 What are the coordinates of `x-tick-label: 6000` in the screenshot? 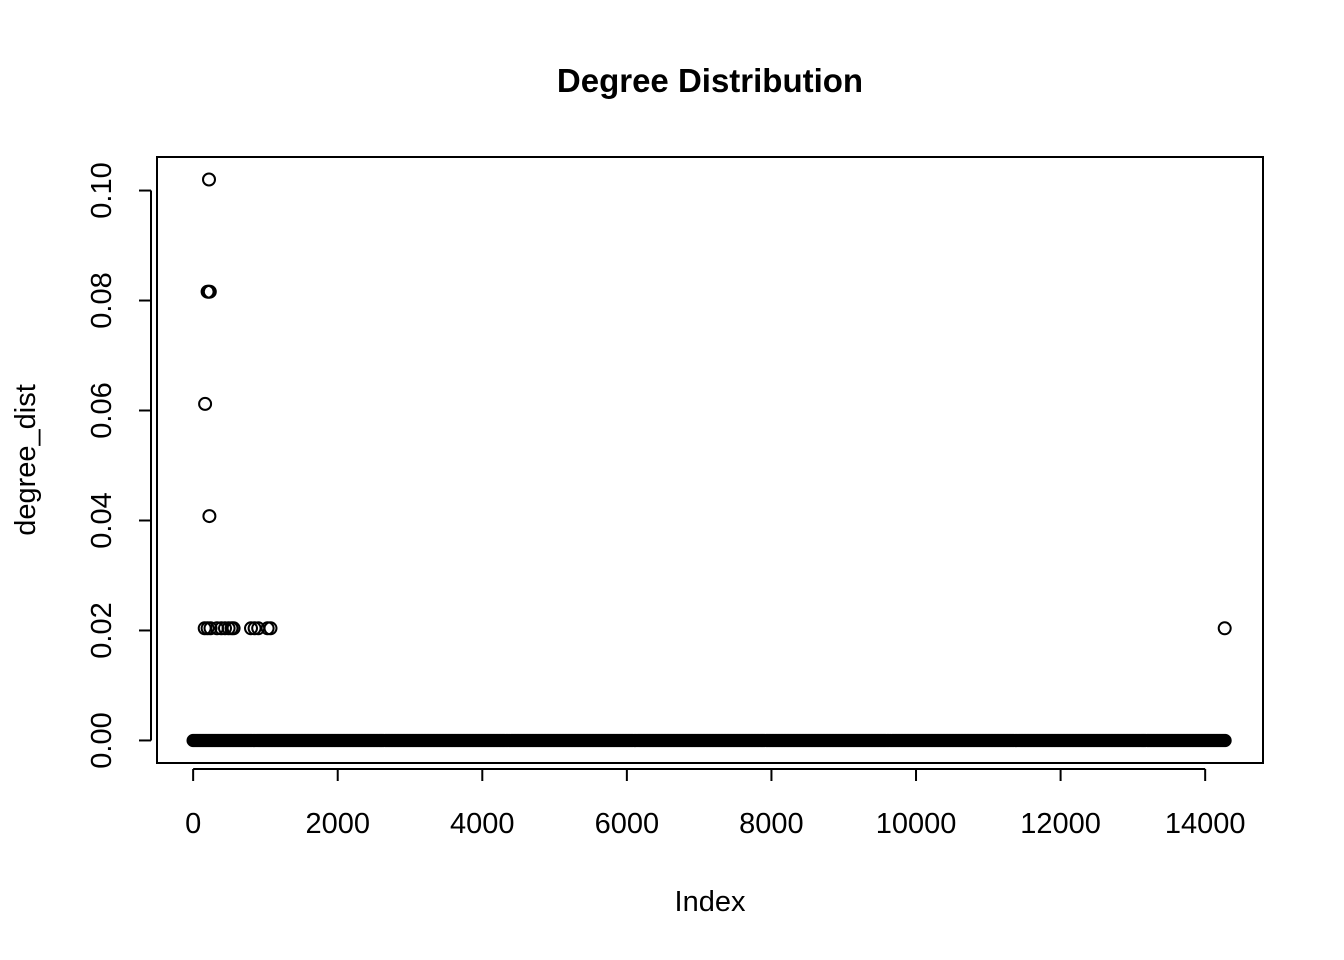 It's located at (627, 824).